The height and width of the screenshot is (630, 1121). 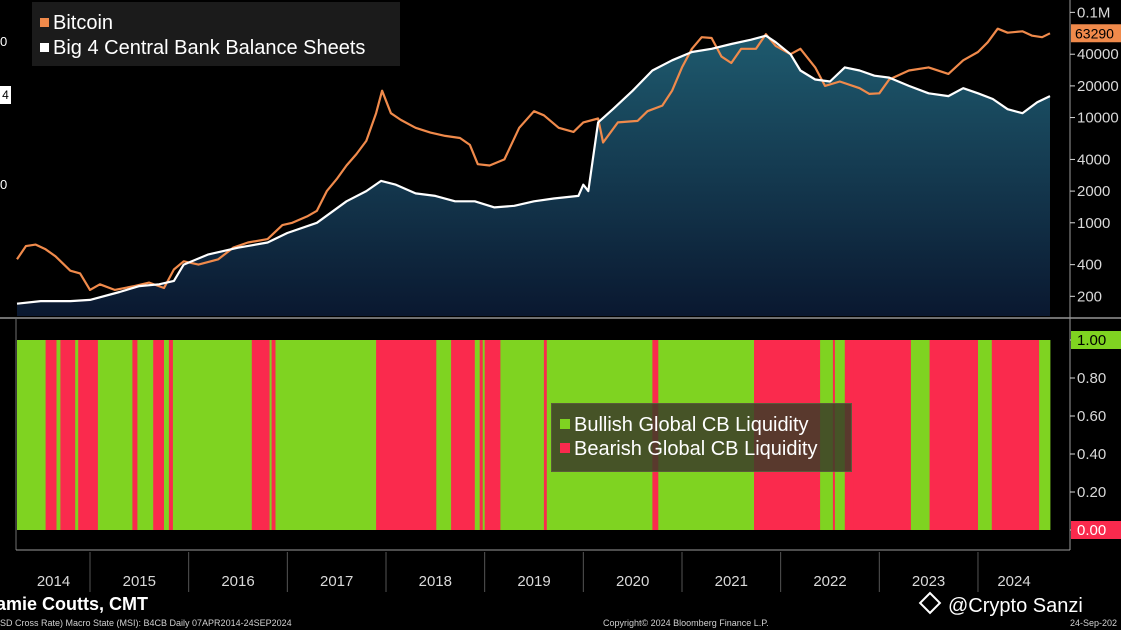 What do you see at coordinates (686, 623) in the screenshot?
I see `copyright-note: Copyright© 2024 Bloomberg Finance L.P.` at bounding box center [686, 623].